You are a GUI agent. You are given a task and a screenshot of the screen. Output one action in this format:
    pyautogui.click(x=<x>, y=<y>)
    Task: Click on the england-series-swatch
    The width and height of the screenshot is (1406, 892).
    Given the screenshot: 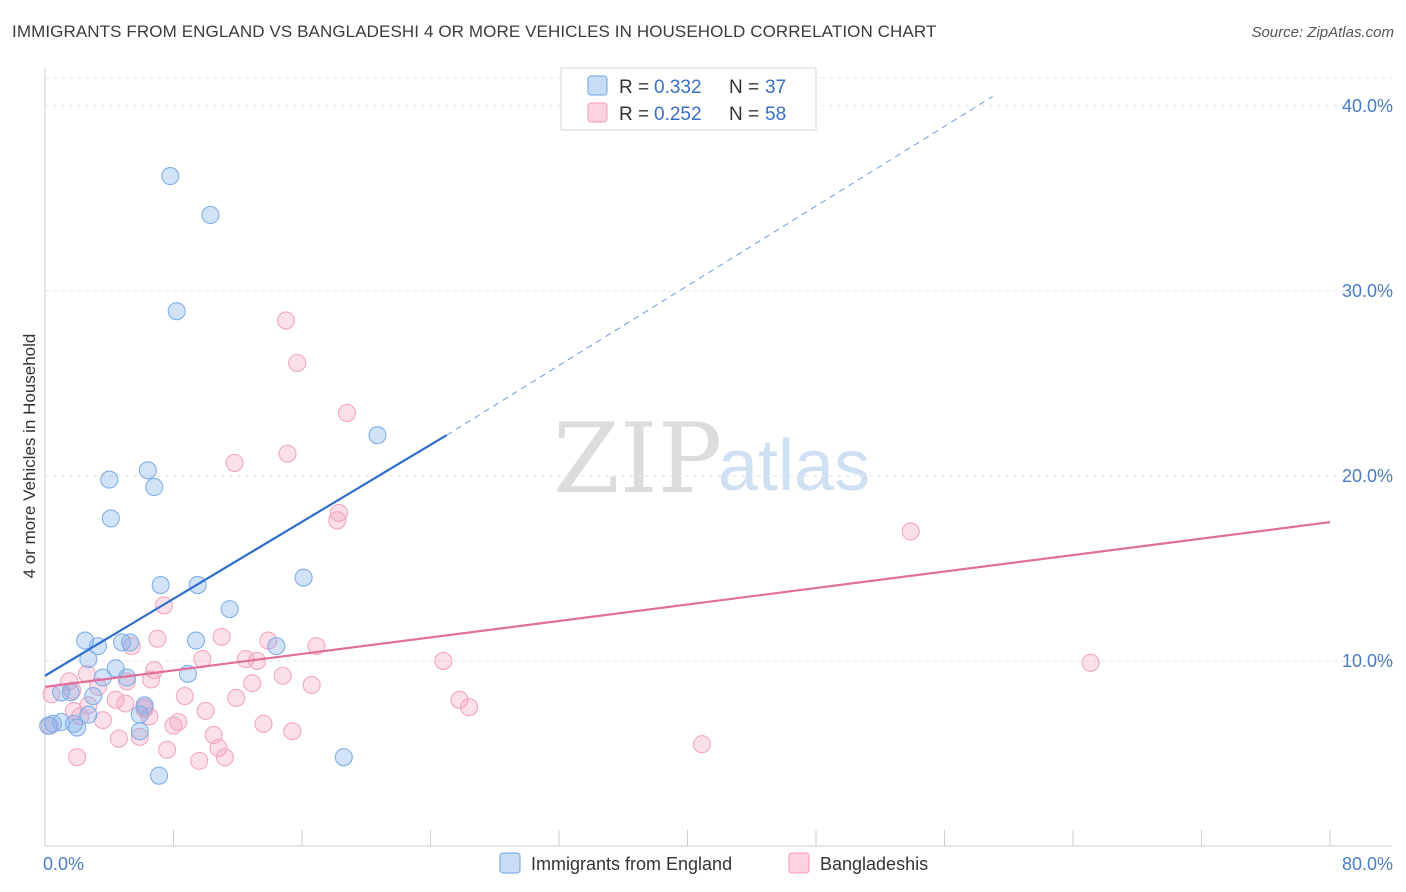 What is the action you would take?
    pyautogui.click(x=510, y=863)
    